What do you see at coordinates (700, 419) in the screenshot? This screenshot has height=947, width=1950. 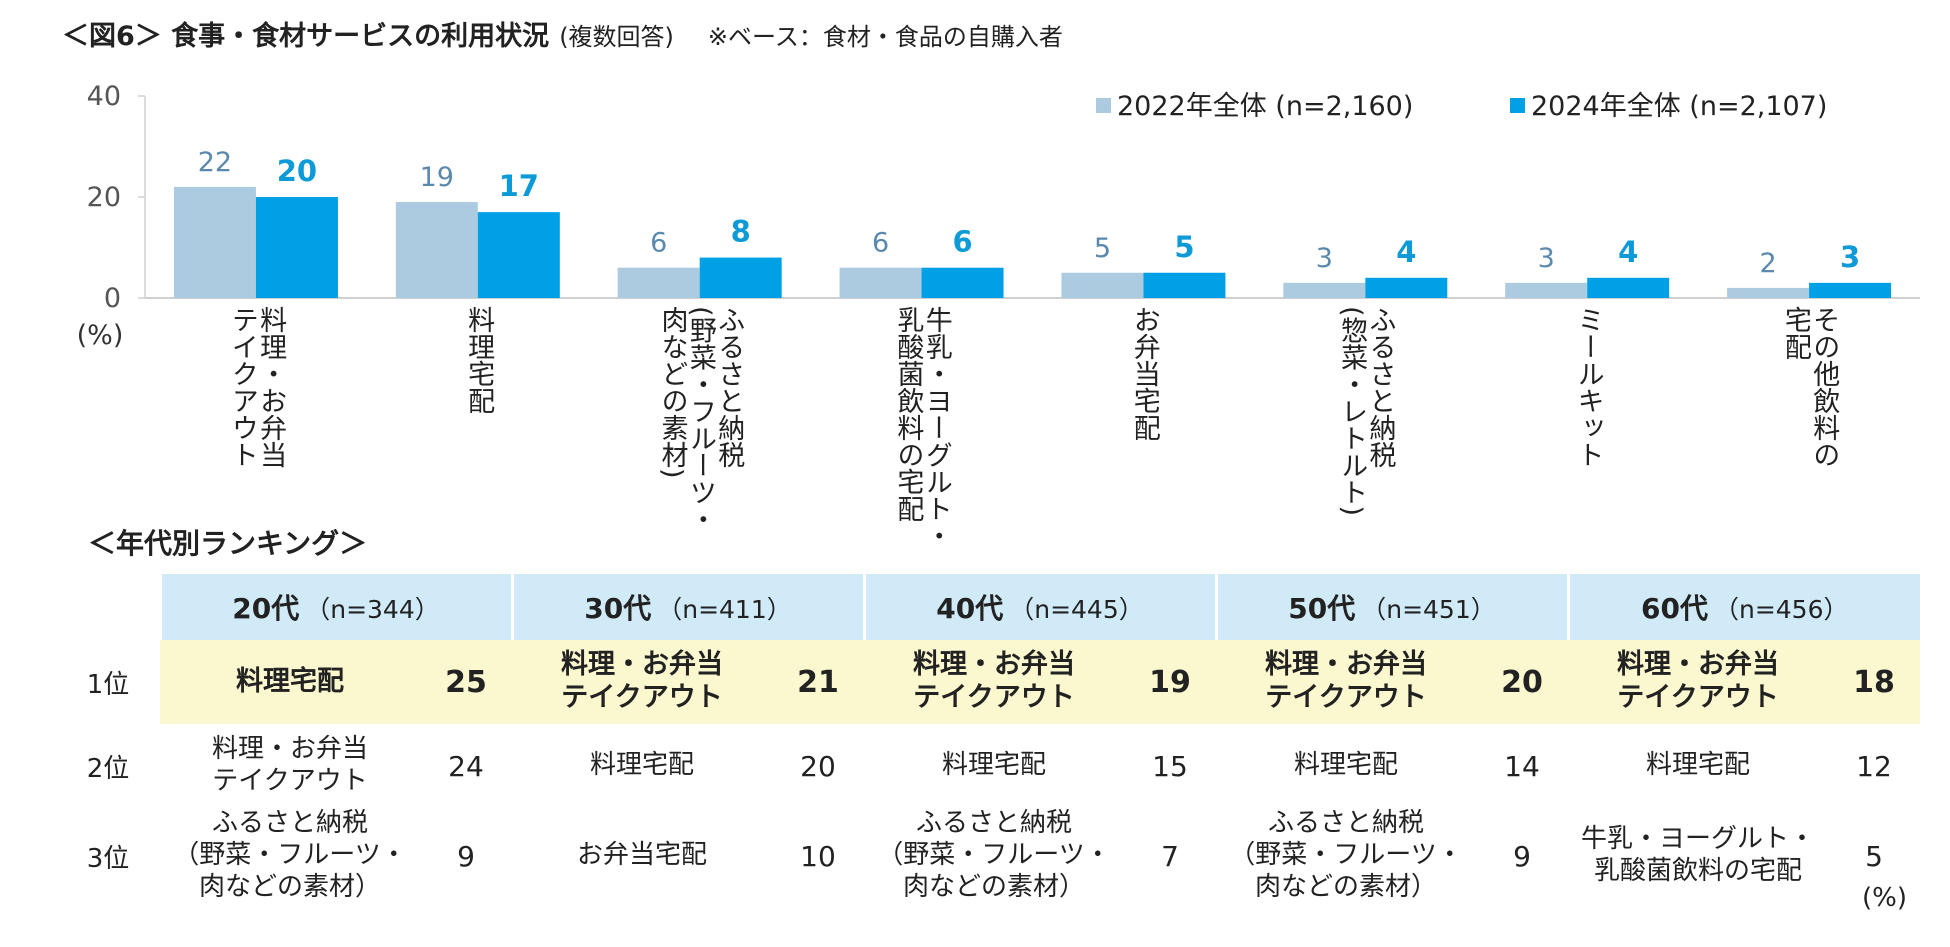 I see `category-label: ふるさと納税 (野菜・フルーツ・ 肉などの素材)` at bounding box center [700, 419].